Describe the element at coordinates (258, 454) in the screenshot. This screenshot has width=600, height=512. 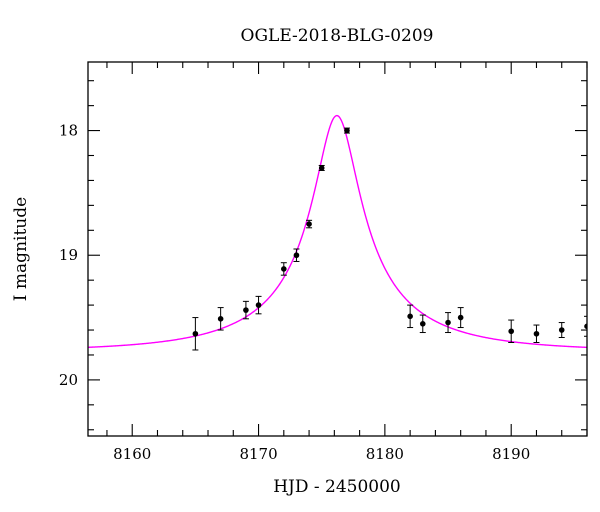
I see `x-tick-label: 8170` at that location.